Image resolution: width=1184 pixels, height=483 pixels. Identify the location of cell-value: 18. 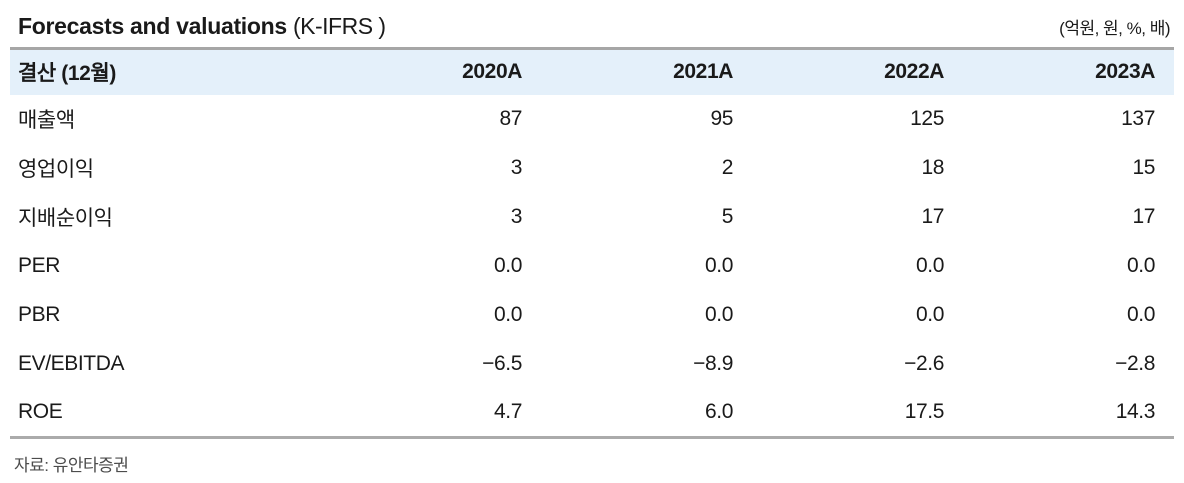
(932, 167).